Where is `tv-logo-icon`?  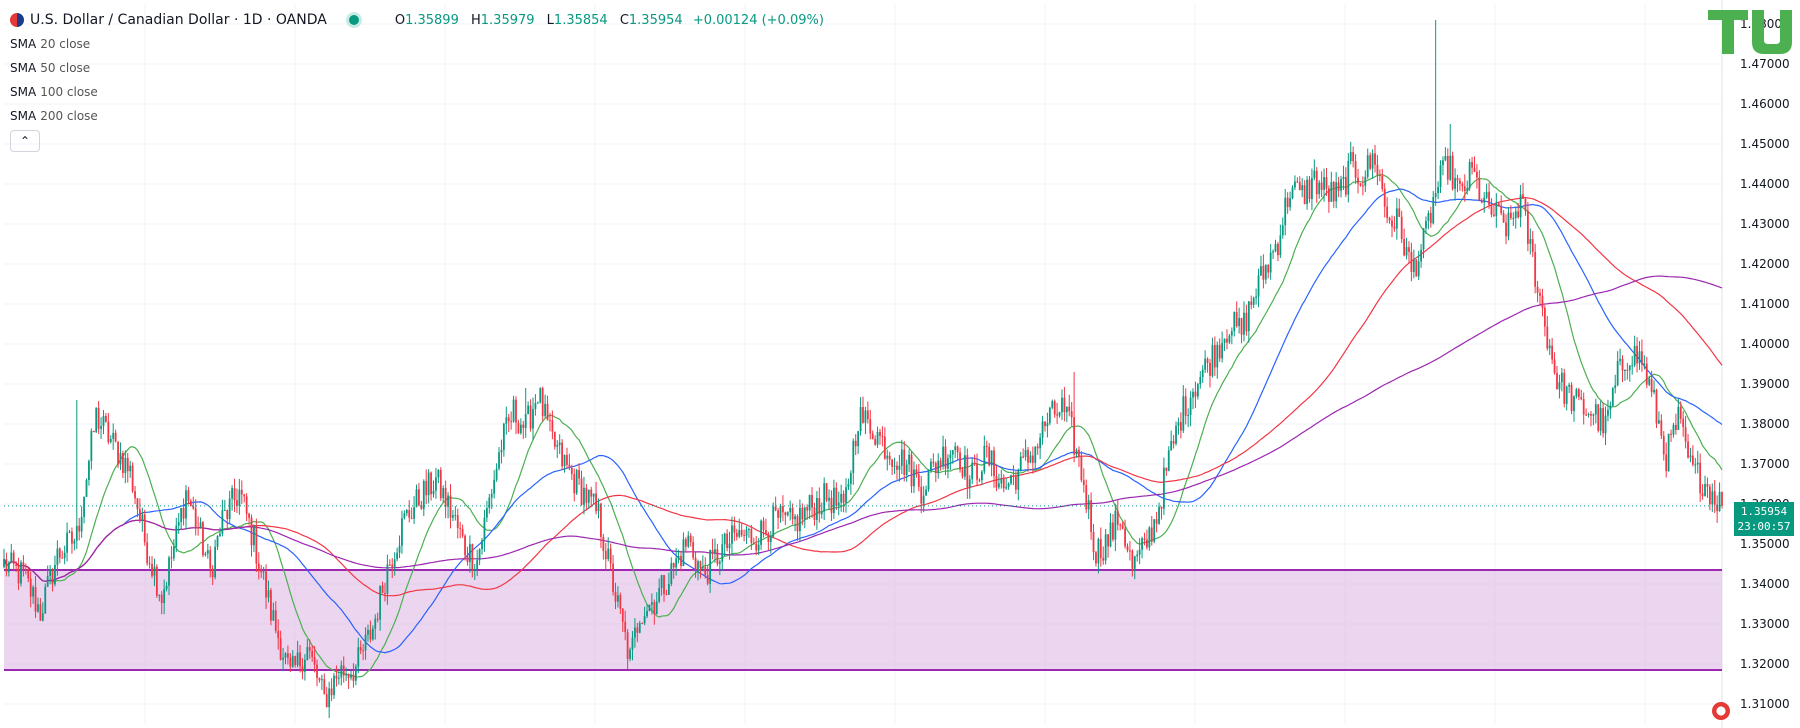 tv-logo-icon is located at coordinates (1750, 32).